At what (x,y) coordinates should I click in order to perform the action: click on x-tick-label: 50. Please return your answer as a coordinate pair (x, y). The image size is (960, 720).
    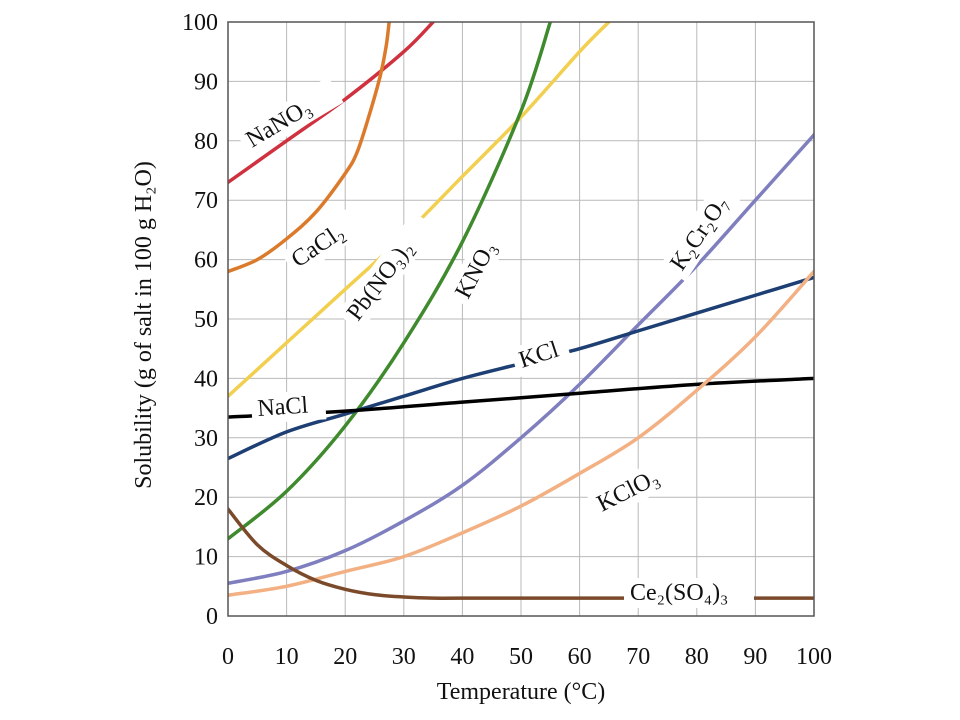
    Looking at the image, I should click on (521, 657).